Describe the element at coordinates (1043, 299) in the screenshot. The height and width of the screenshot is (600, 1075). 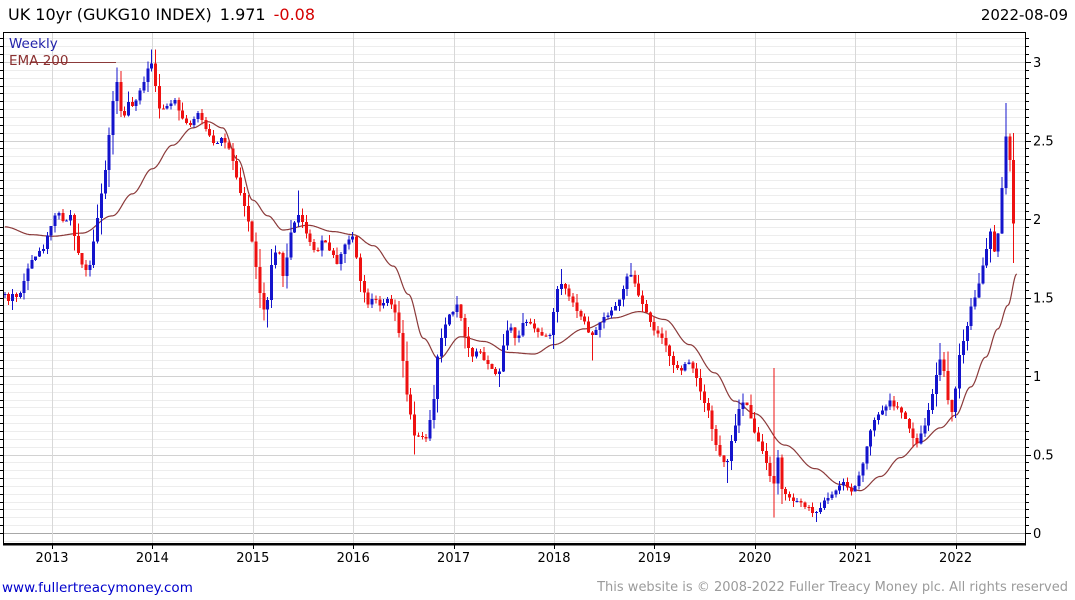
I see `y-axis-label: 1.5` at that location.